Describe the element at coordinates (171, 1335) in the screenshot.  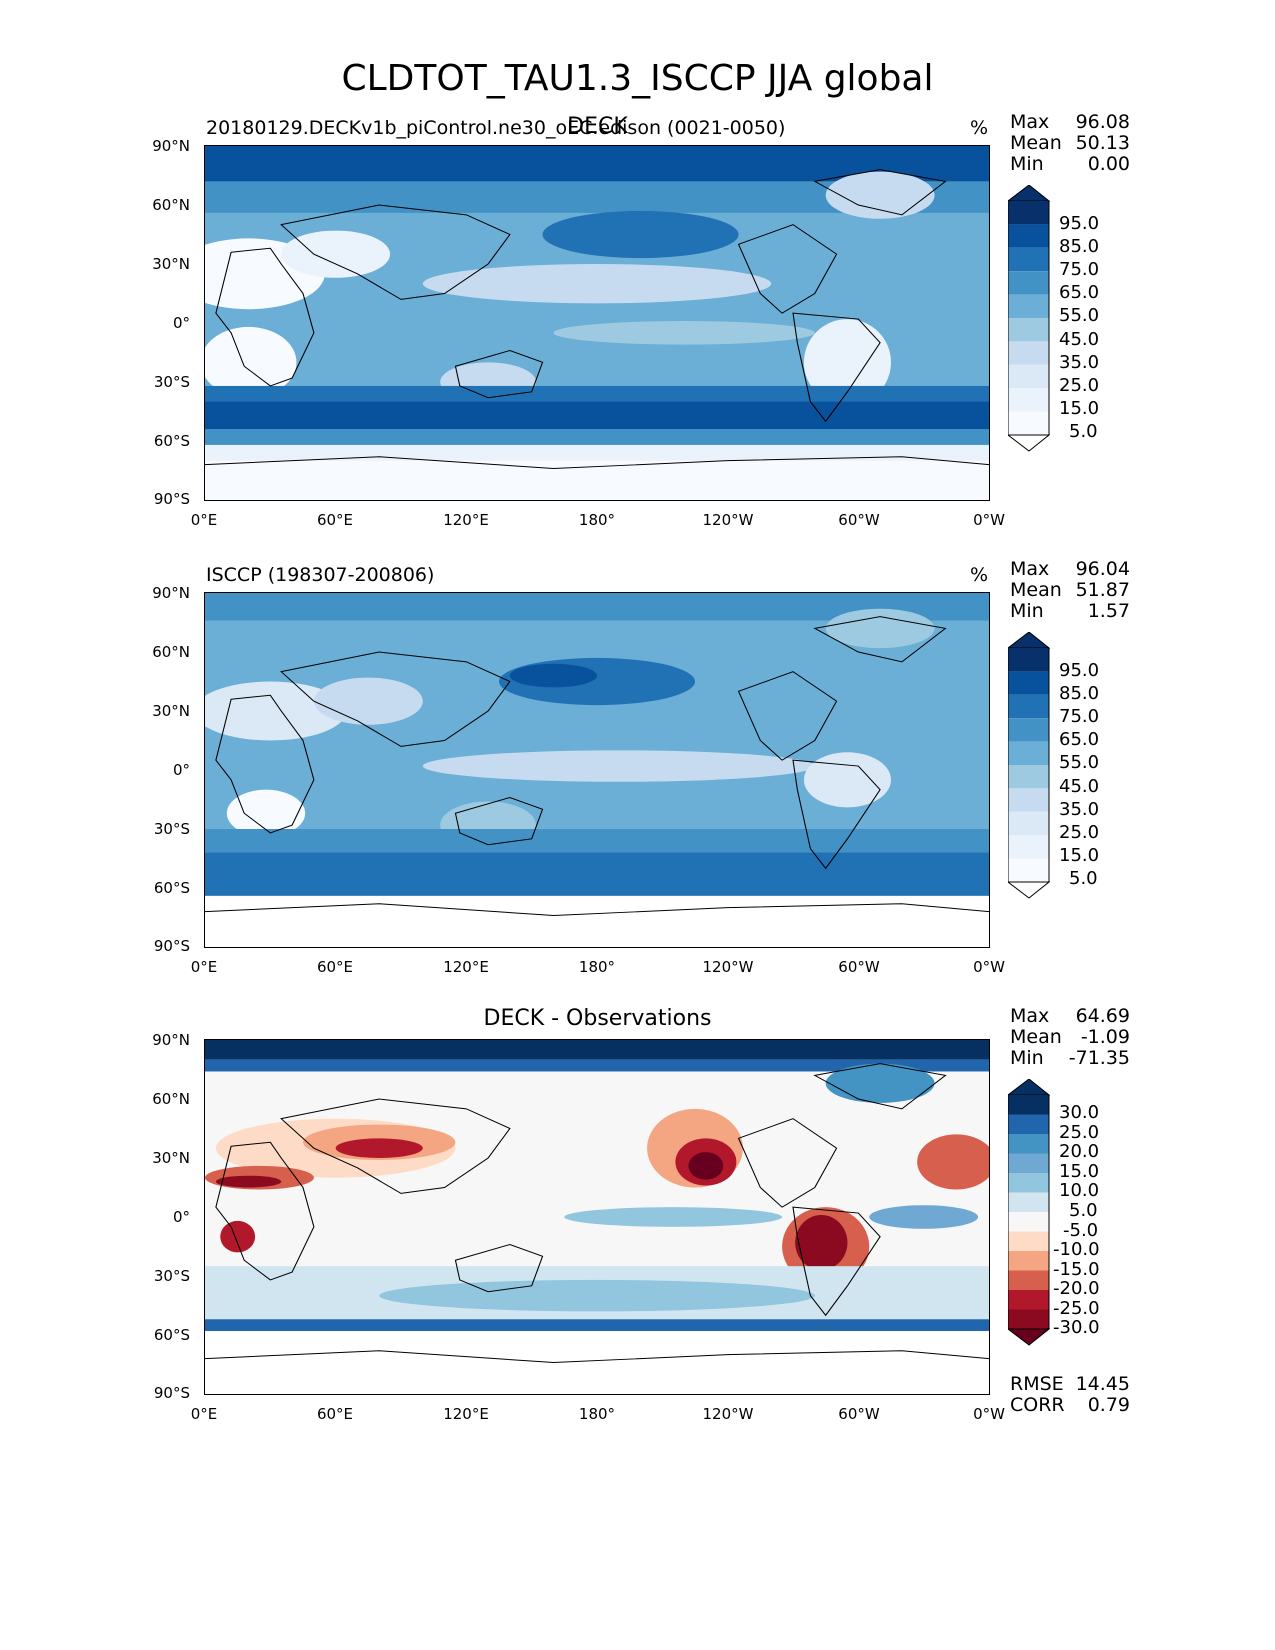
I see `panel-3-lat-tick-5: 60°S` at that location.